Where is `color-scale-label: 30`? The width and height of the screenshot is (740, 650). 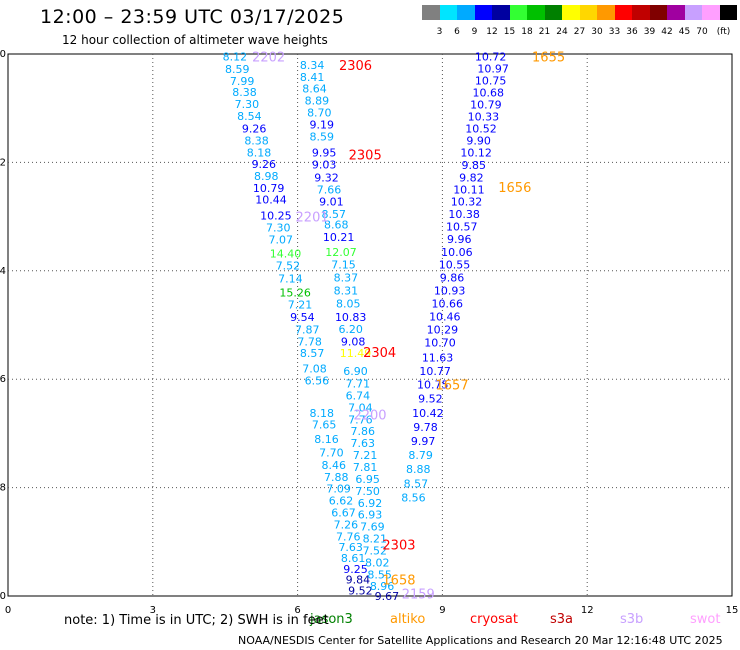
color-scale-label: 30 is located at coordinates (597, 32).